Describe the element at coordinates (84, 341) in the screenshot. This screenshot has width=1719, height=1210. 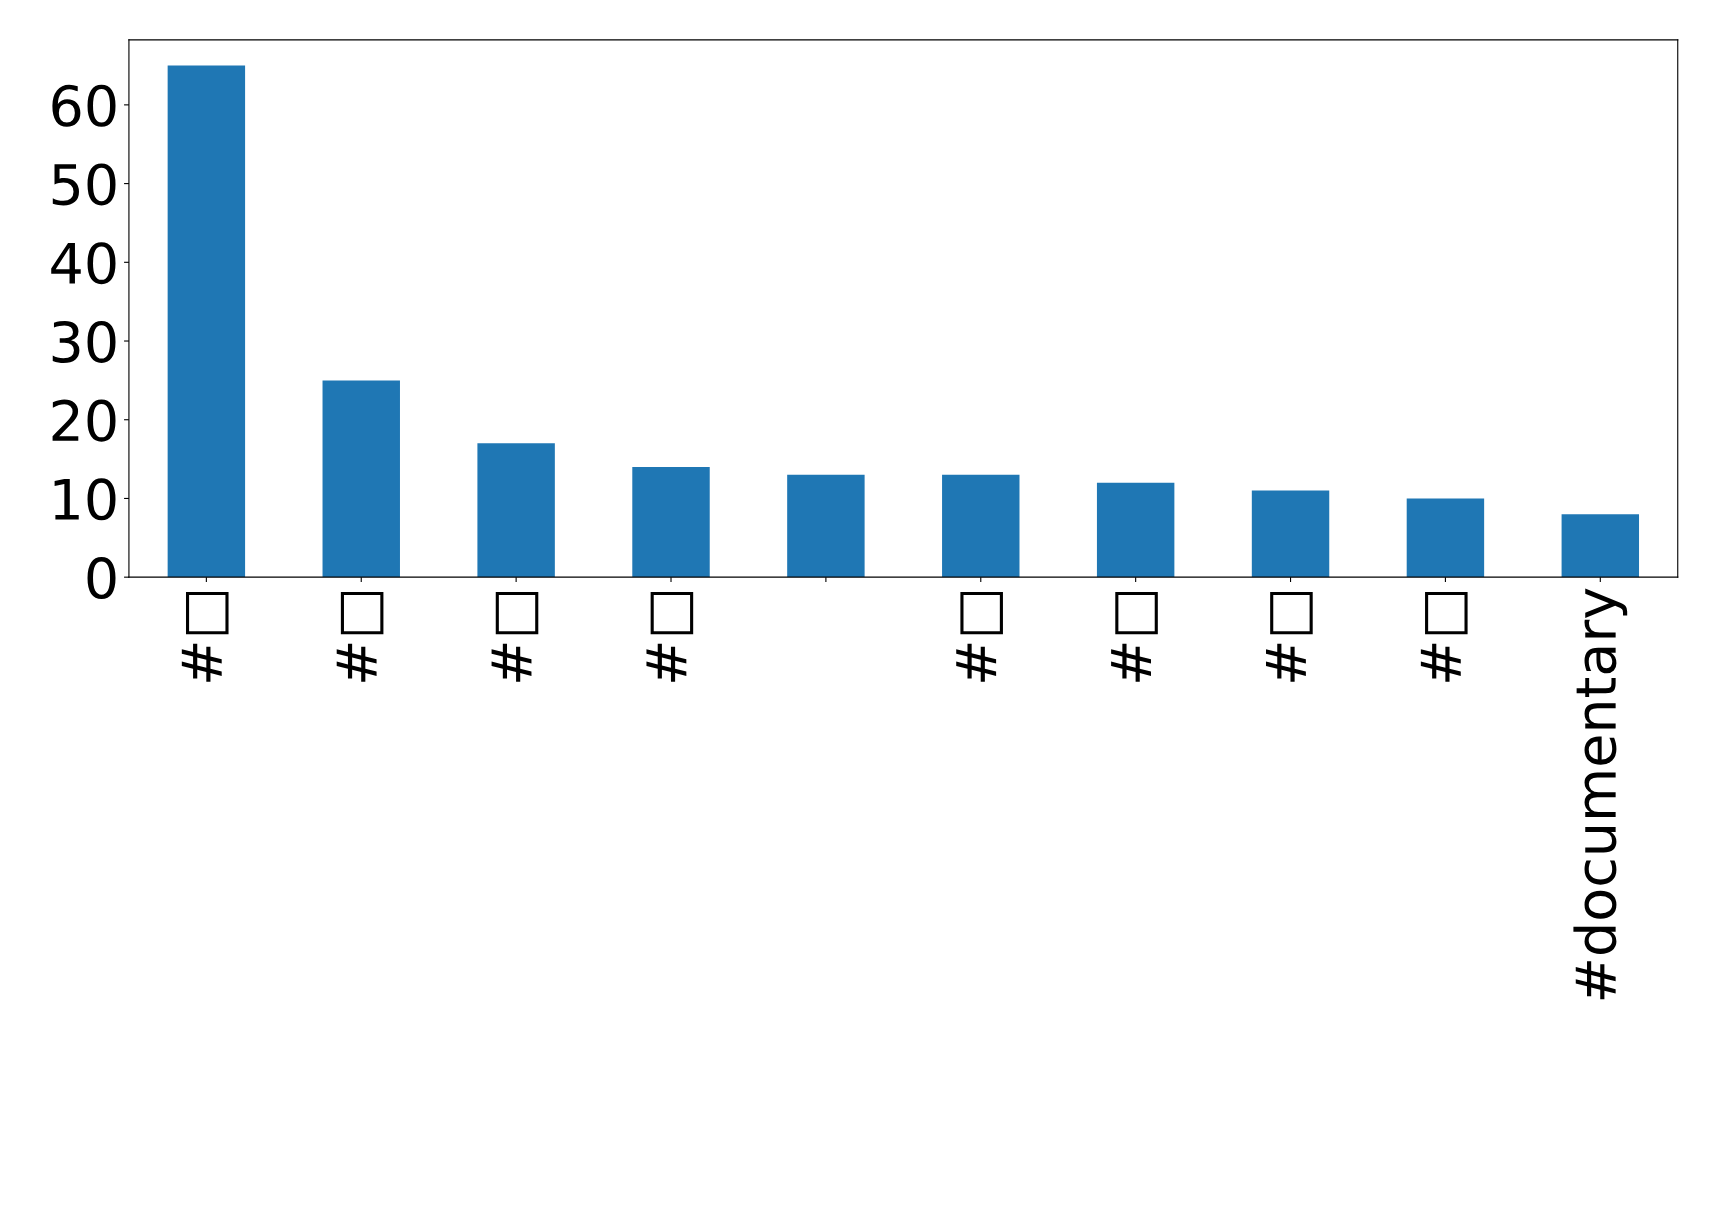
I see `y-tick-label: 30` at that location.